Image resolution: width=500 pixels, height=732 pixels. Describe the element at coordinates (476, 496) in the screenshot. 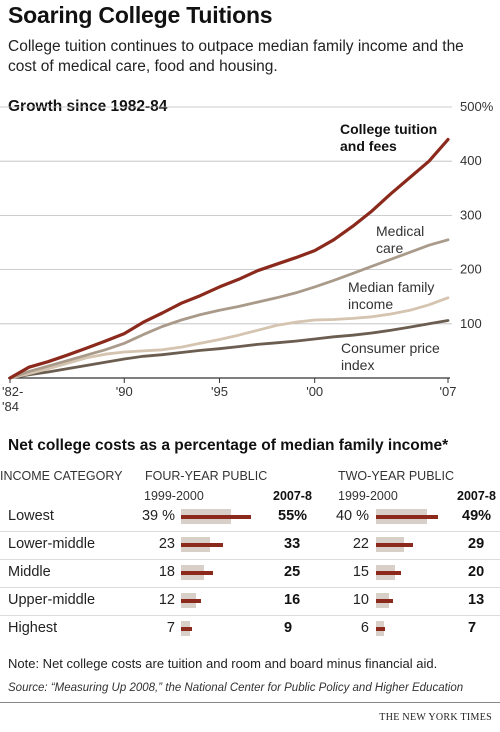

I see `subheader-two-year-2007: 2007-8` at that location.